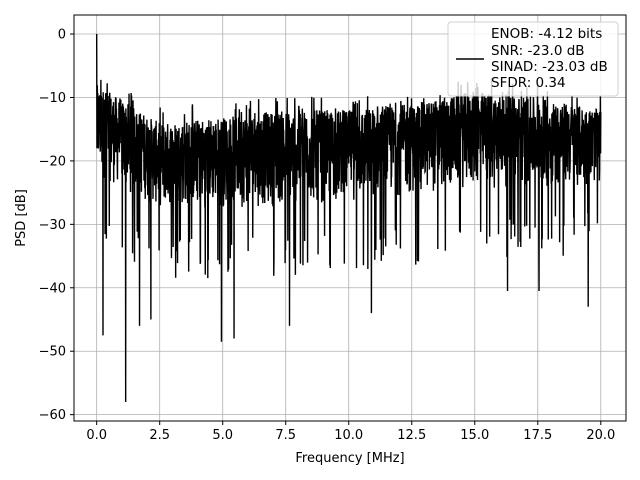  Describe the element at coordinates (474, 435) in the screenshot. I see `x-tick-label: 15.0` at that location.